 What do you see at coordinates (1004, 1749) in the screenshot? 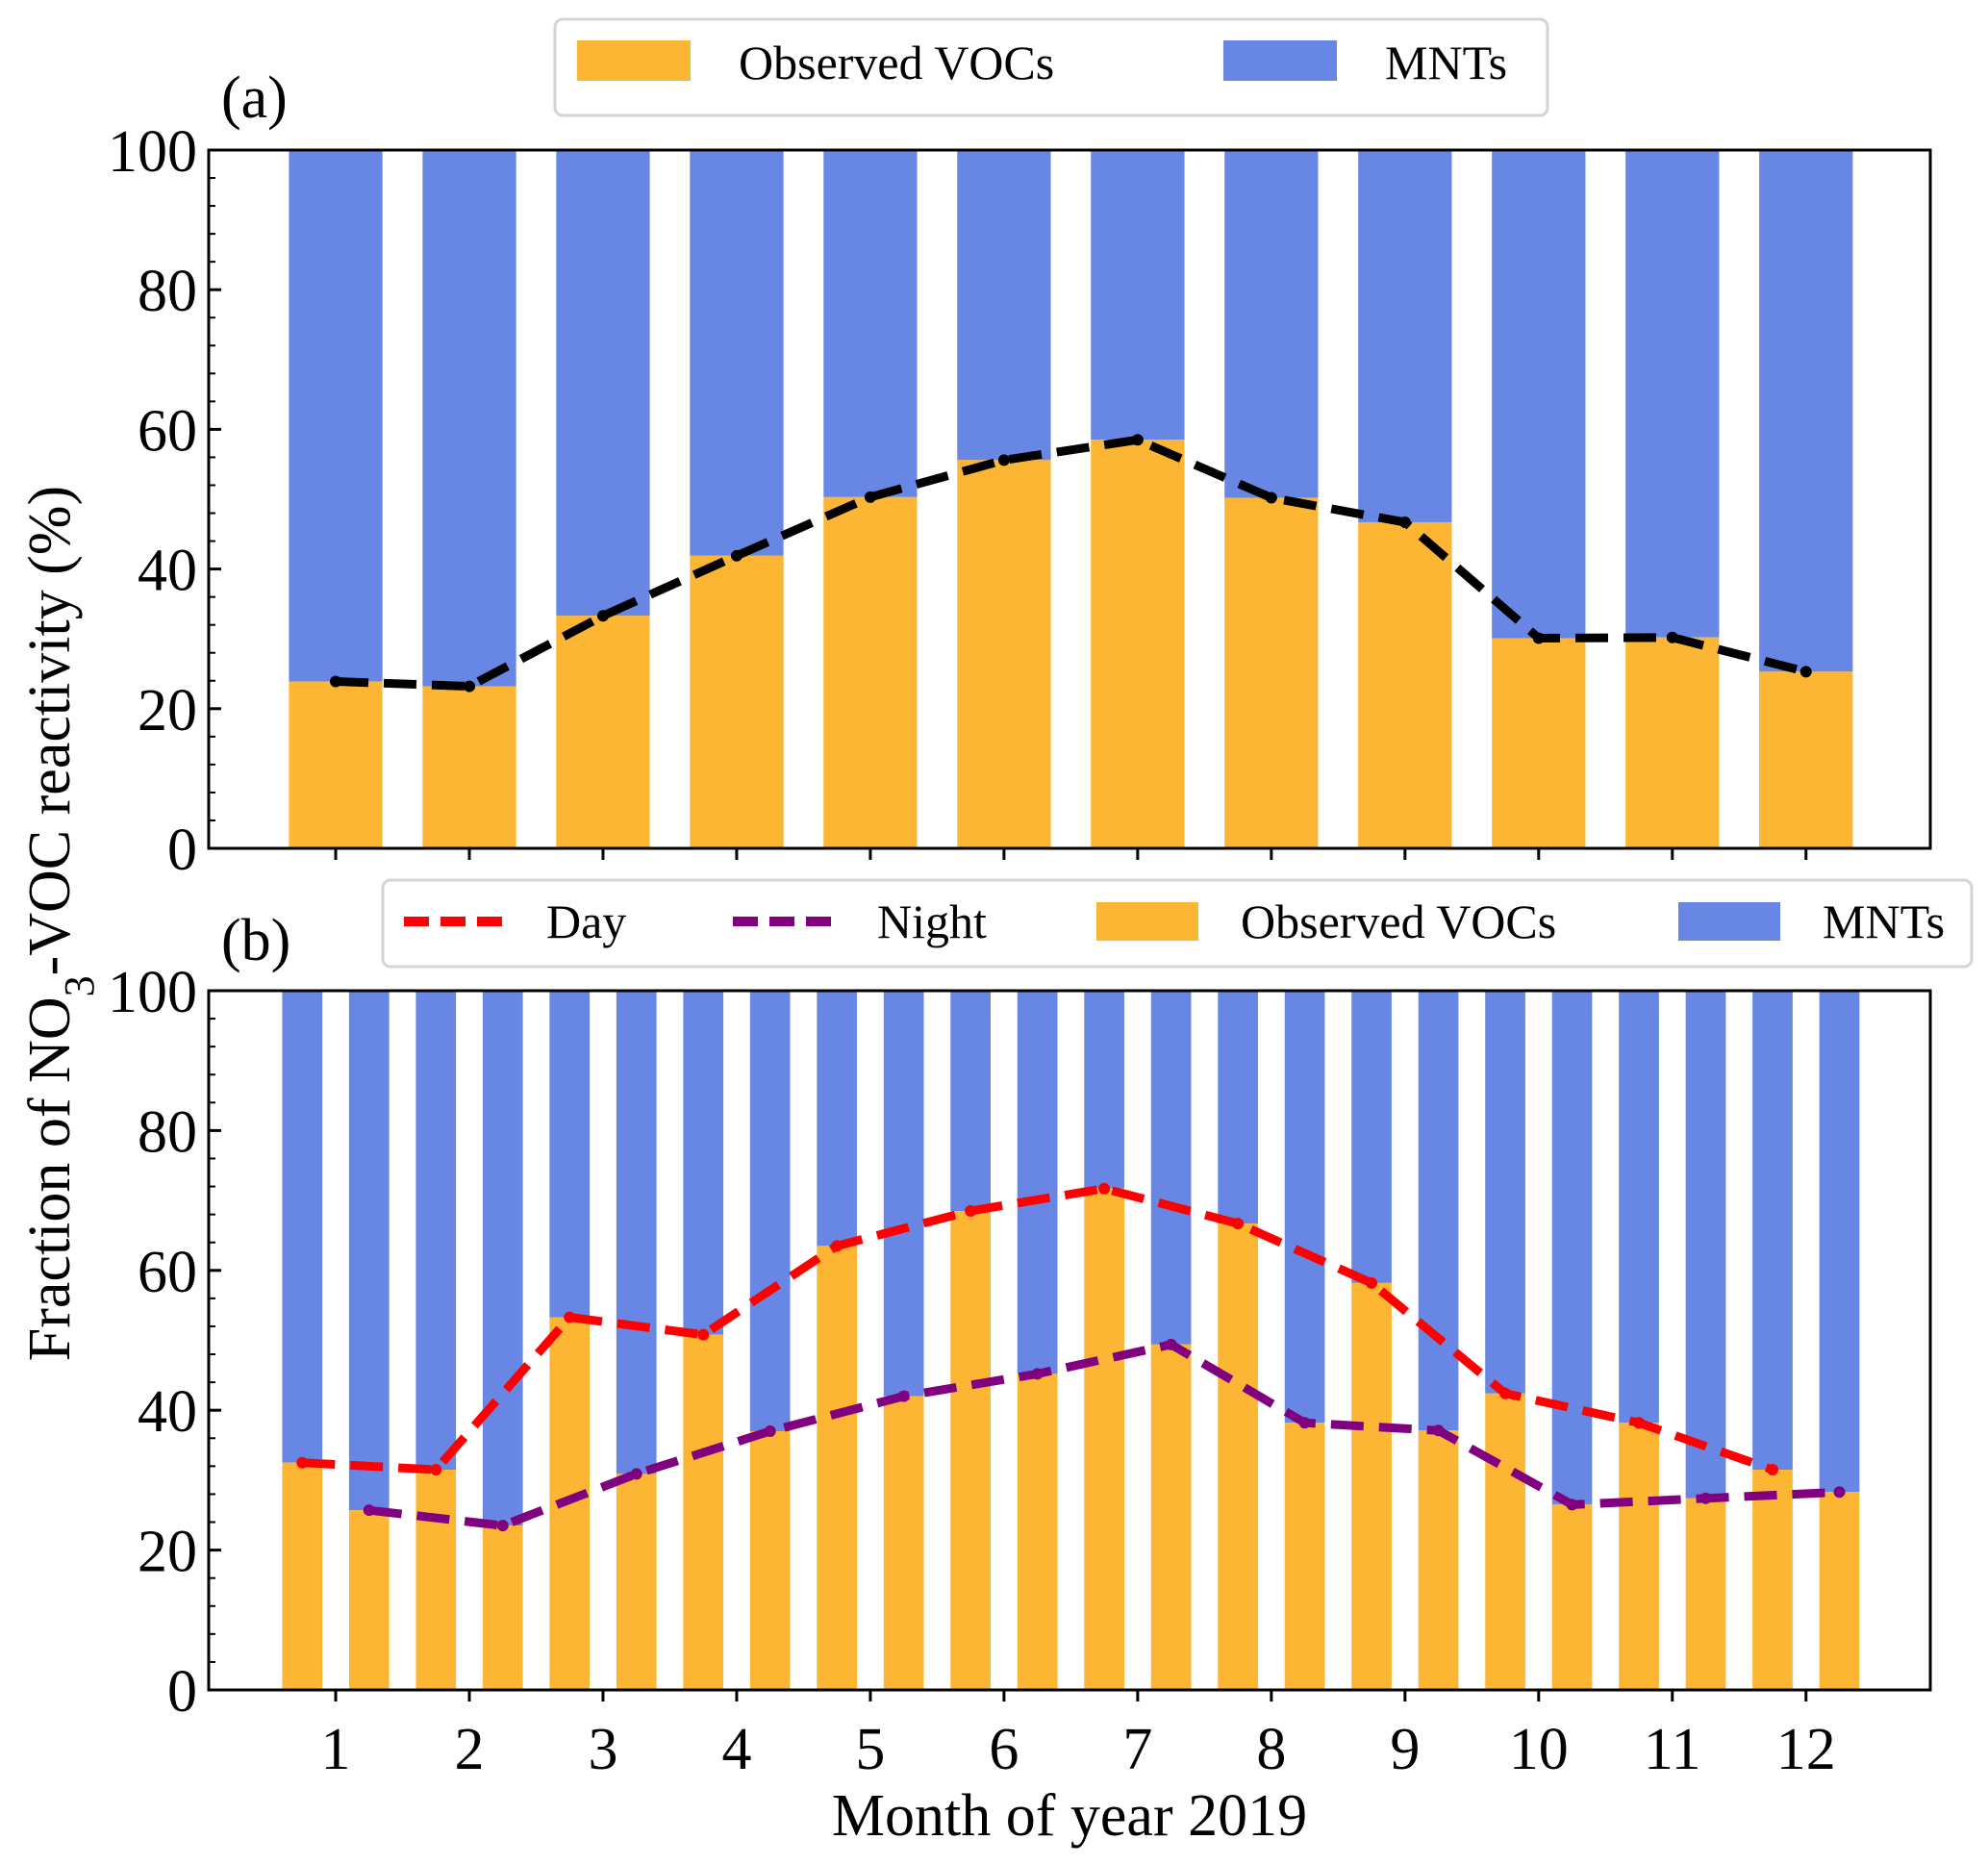
I see `x-tick-label: 6` at bounding box center [1004, 1749].